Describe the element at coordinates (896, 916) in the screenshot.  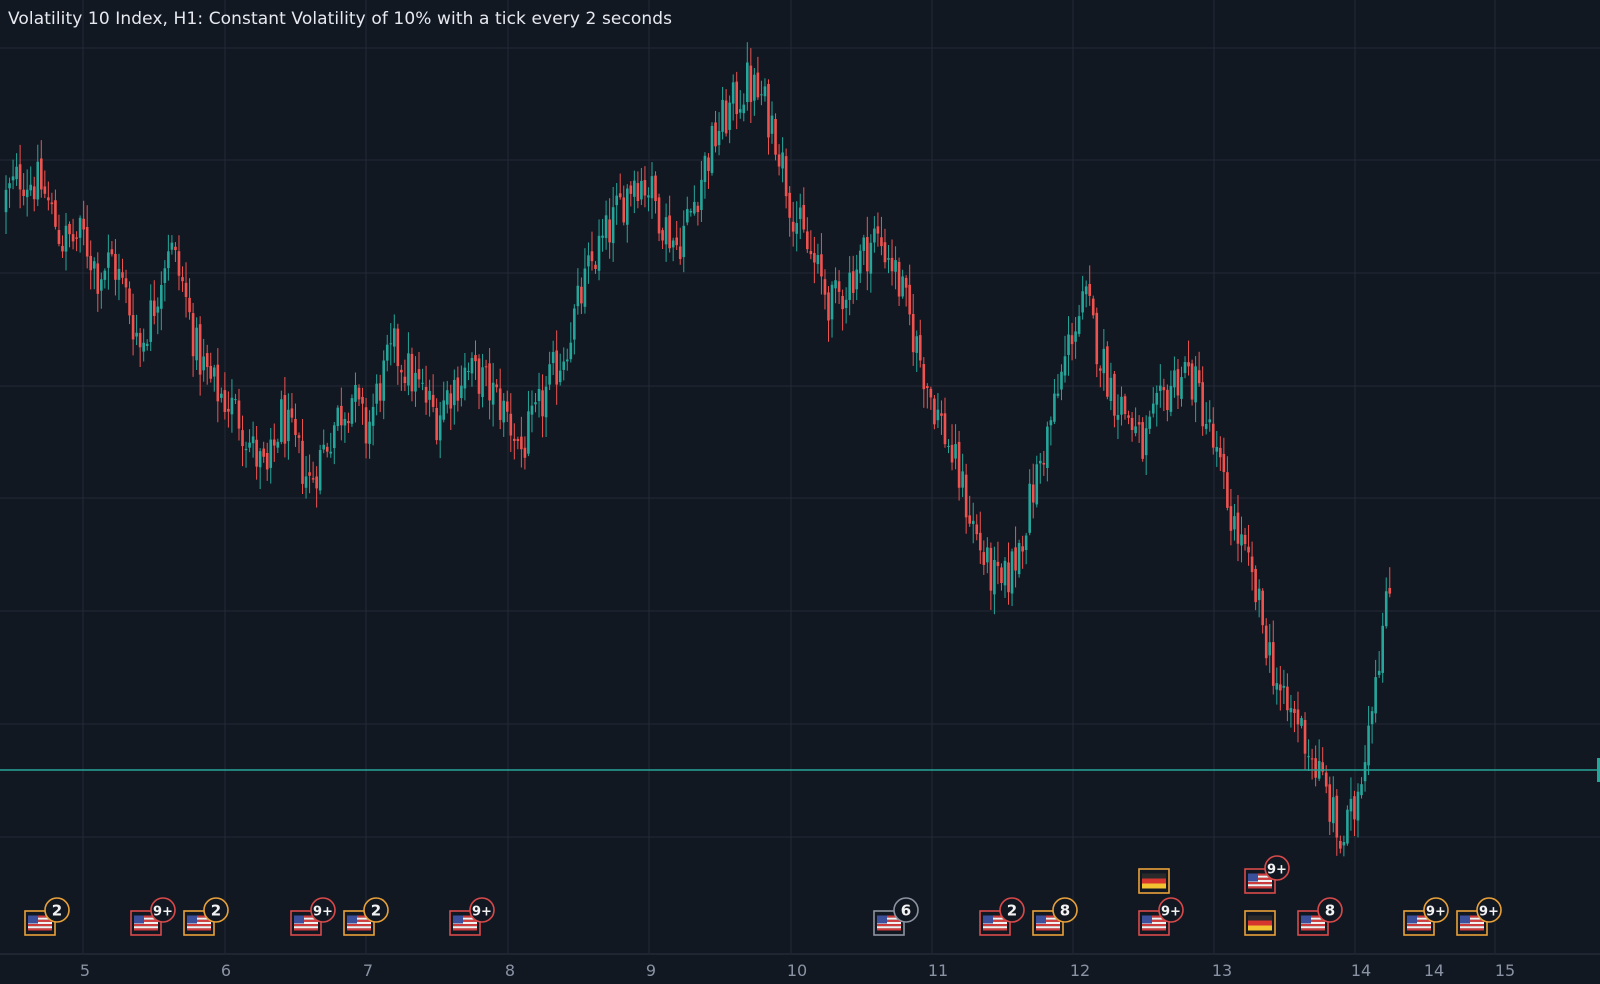
I see `event-marker: 6` at that location.